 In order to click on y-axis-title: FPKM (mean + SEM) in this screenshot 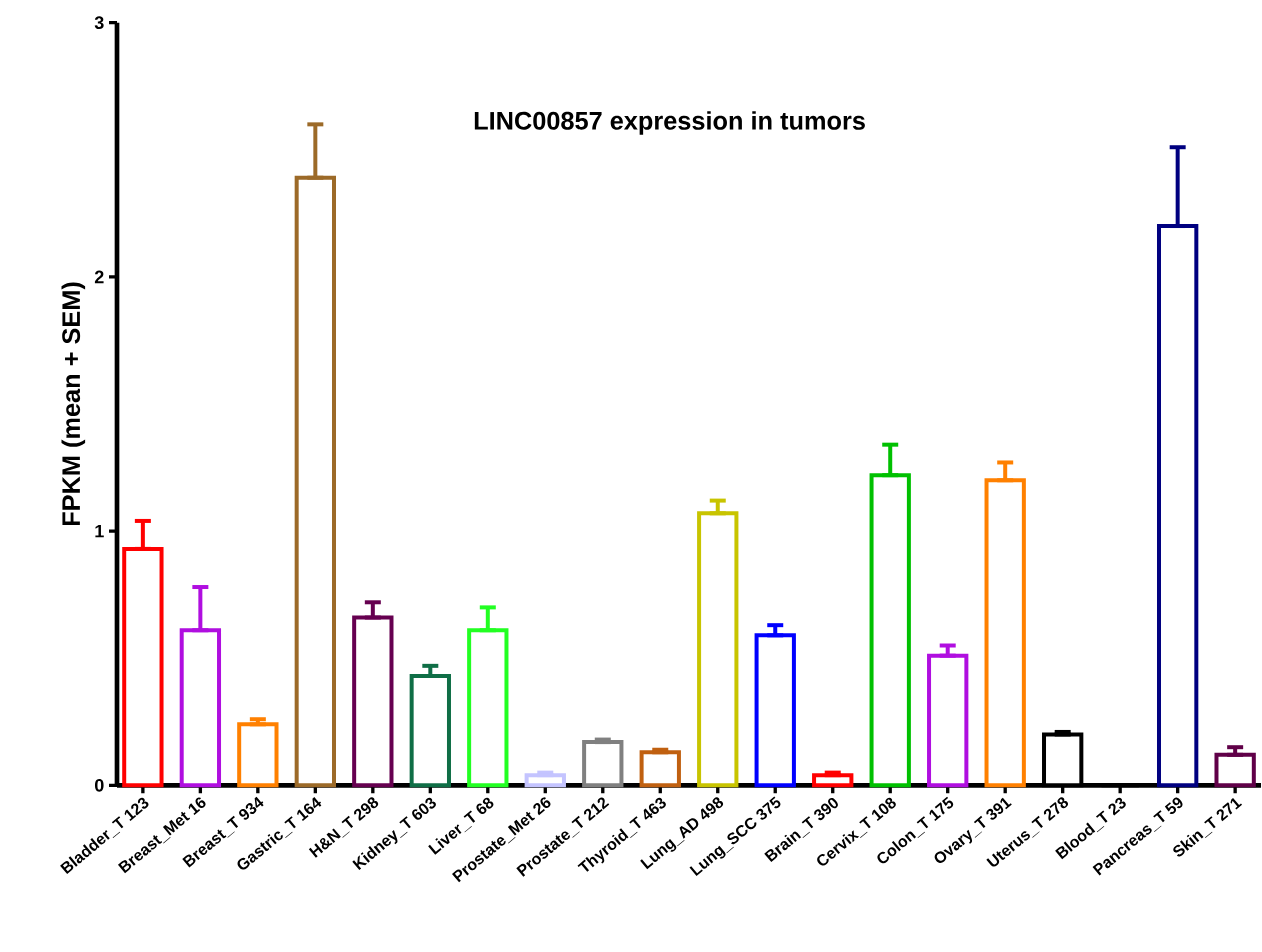, I will do `click(73, 404)`.